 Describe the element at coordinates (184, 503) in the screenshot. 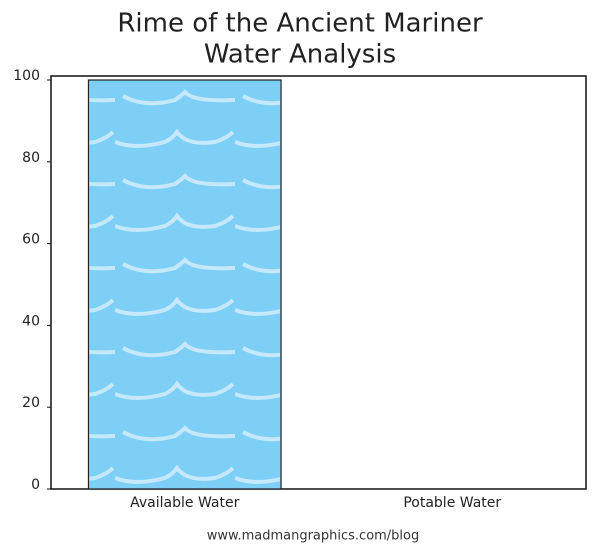

I see `x-tick-label: Available Water` at that location.